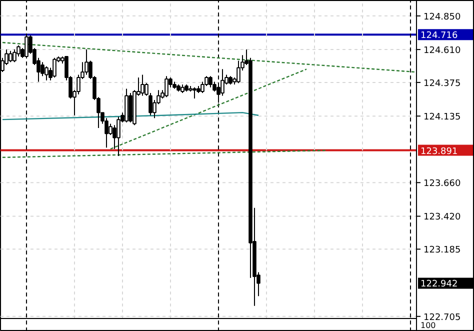 This screenshot has width=474, height=331. I want to click on text: 122.942, so click(439, 285).